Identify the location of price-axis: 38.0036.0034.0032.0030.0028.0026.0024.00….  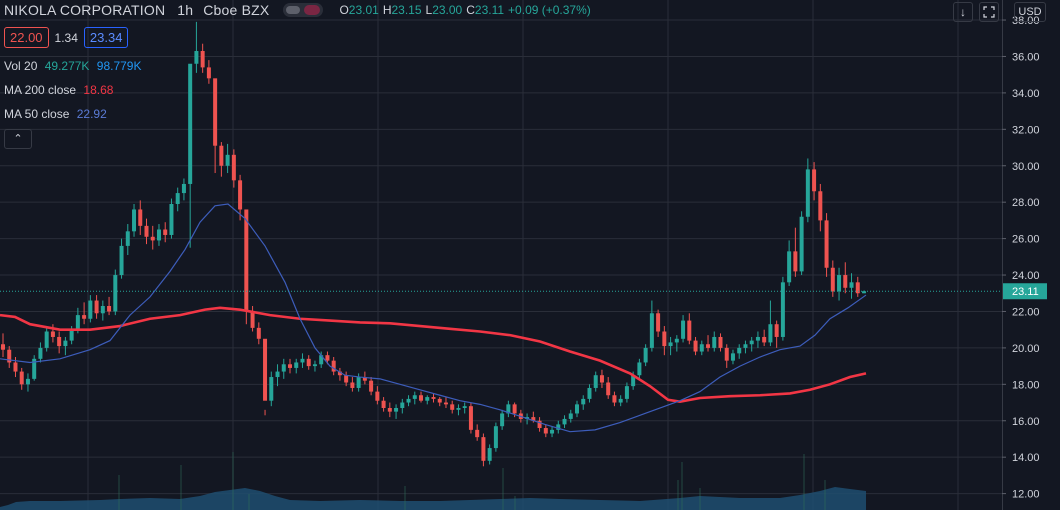
(1024, 258).